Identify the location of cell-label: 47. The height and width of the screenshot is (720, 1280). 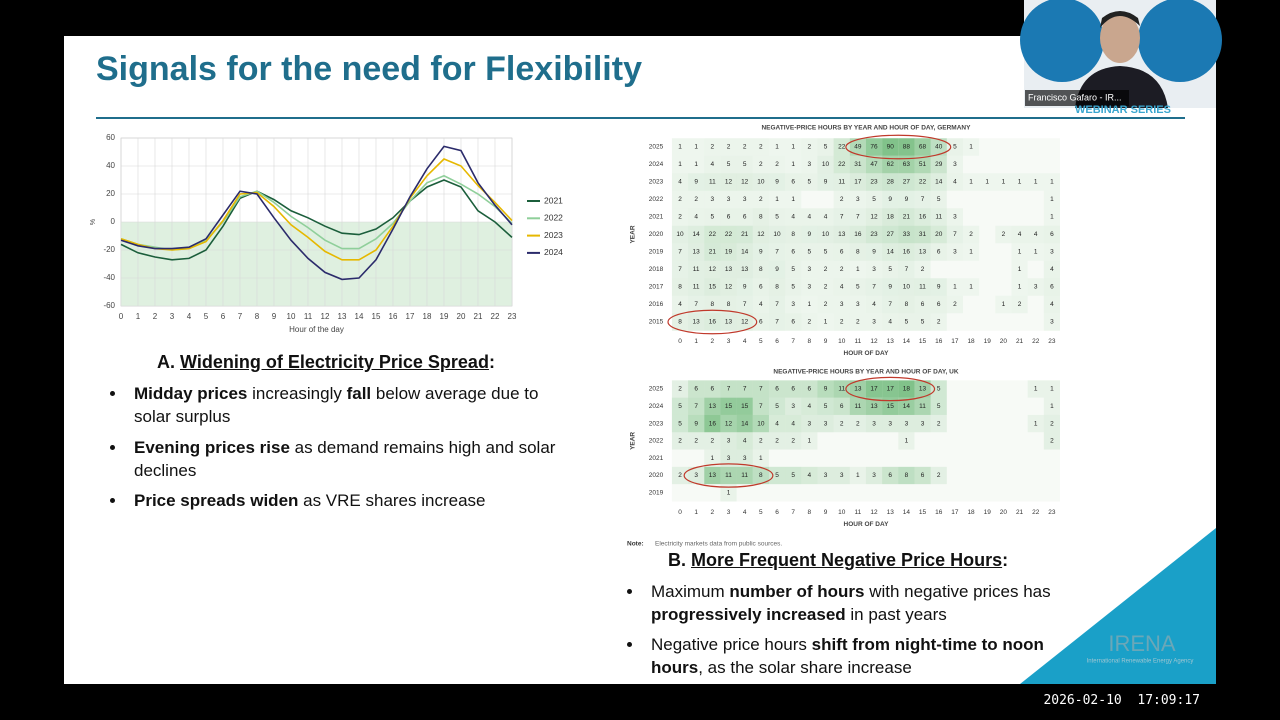
(874, 164).